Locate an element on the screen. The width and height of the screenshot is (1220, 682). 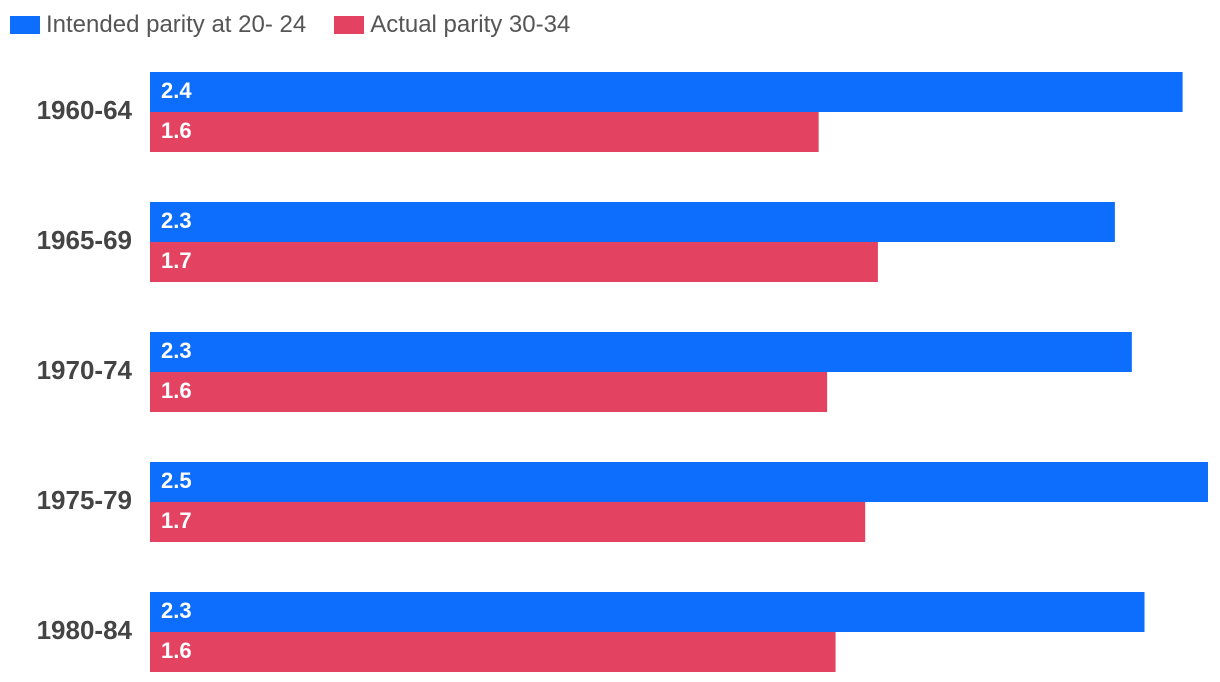
legend-label-intended: Intended parity at 20- 24 is located at coordinates (176, 24).